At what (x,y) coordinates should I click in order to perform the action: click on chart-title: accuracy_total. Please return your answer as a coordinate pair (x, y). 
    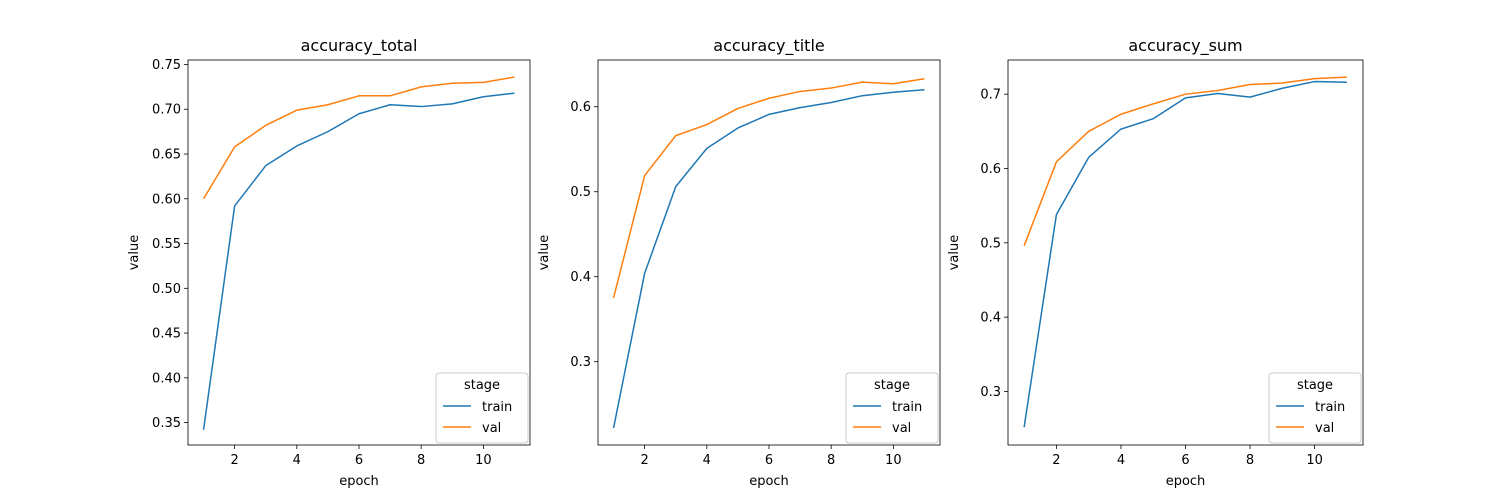
    Looking at the image, I should click on (359, 46).